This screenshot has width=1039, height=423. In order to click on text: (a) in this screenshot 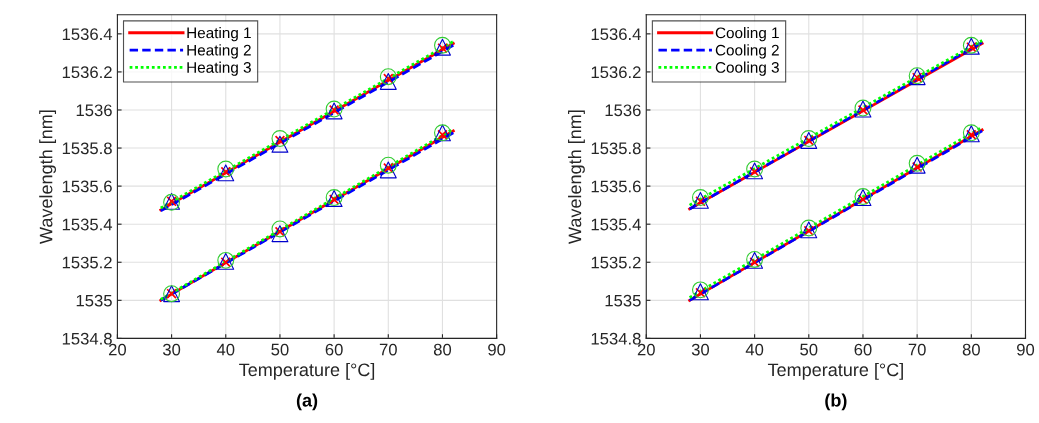, I will do `click(307, 402)`.